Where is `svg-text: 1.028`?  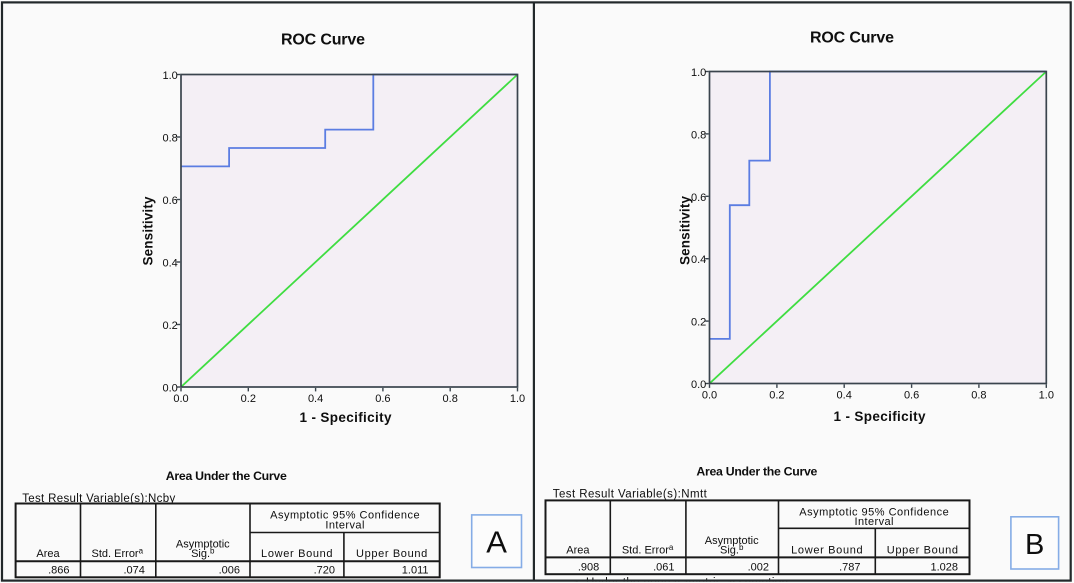
svg-text: 1.028 is located at coordinates (944, 568).